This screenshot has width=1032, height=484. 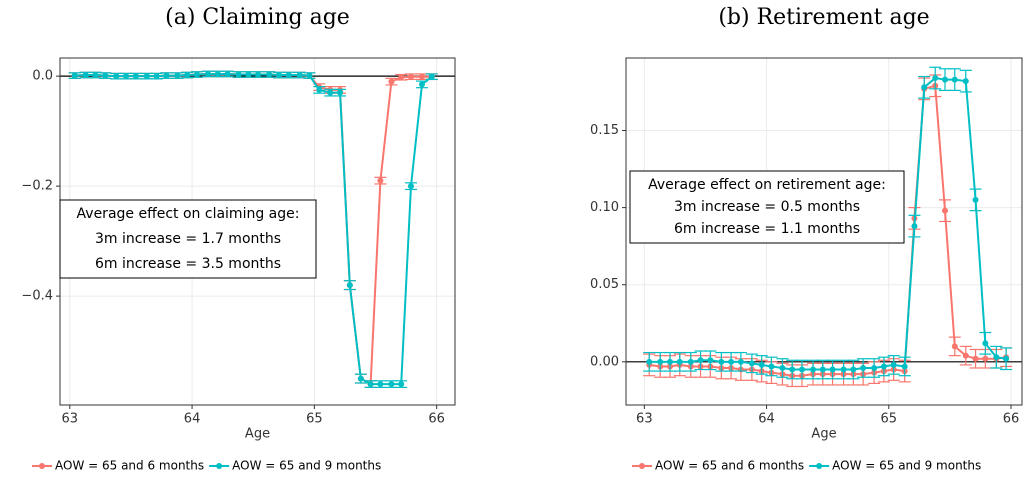 I want to click on y-tick-label: 0.0, so click(x=42, y=76).